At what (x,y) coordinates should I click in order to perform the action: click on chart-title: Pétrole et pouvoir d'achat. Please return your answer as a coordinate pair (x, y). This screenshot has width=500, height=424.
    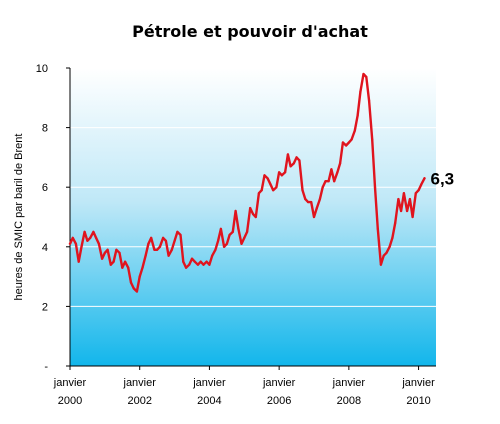
    Looking at the image, I should click on (250, 31).